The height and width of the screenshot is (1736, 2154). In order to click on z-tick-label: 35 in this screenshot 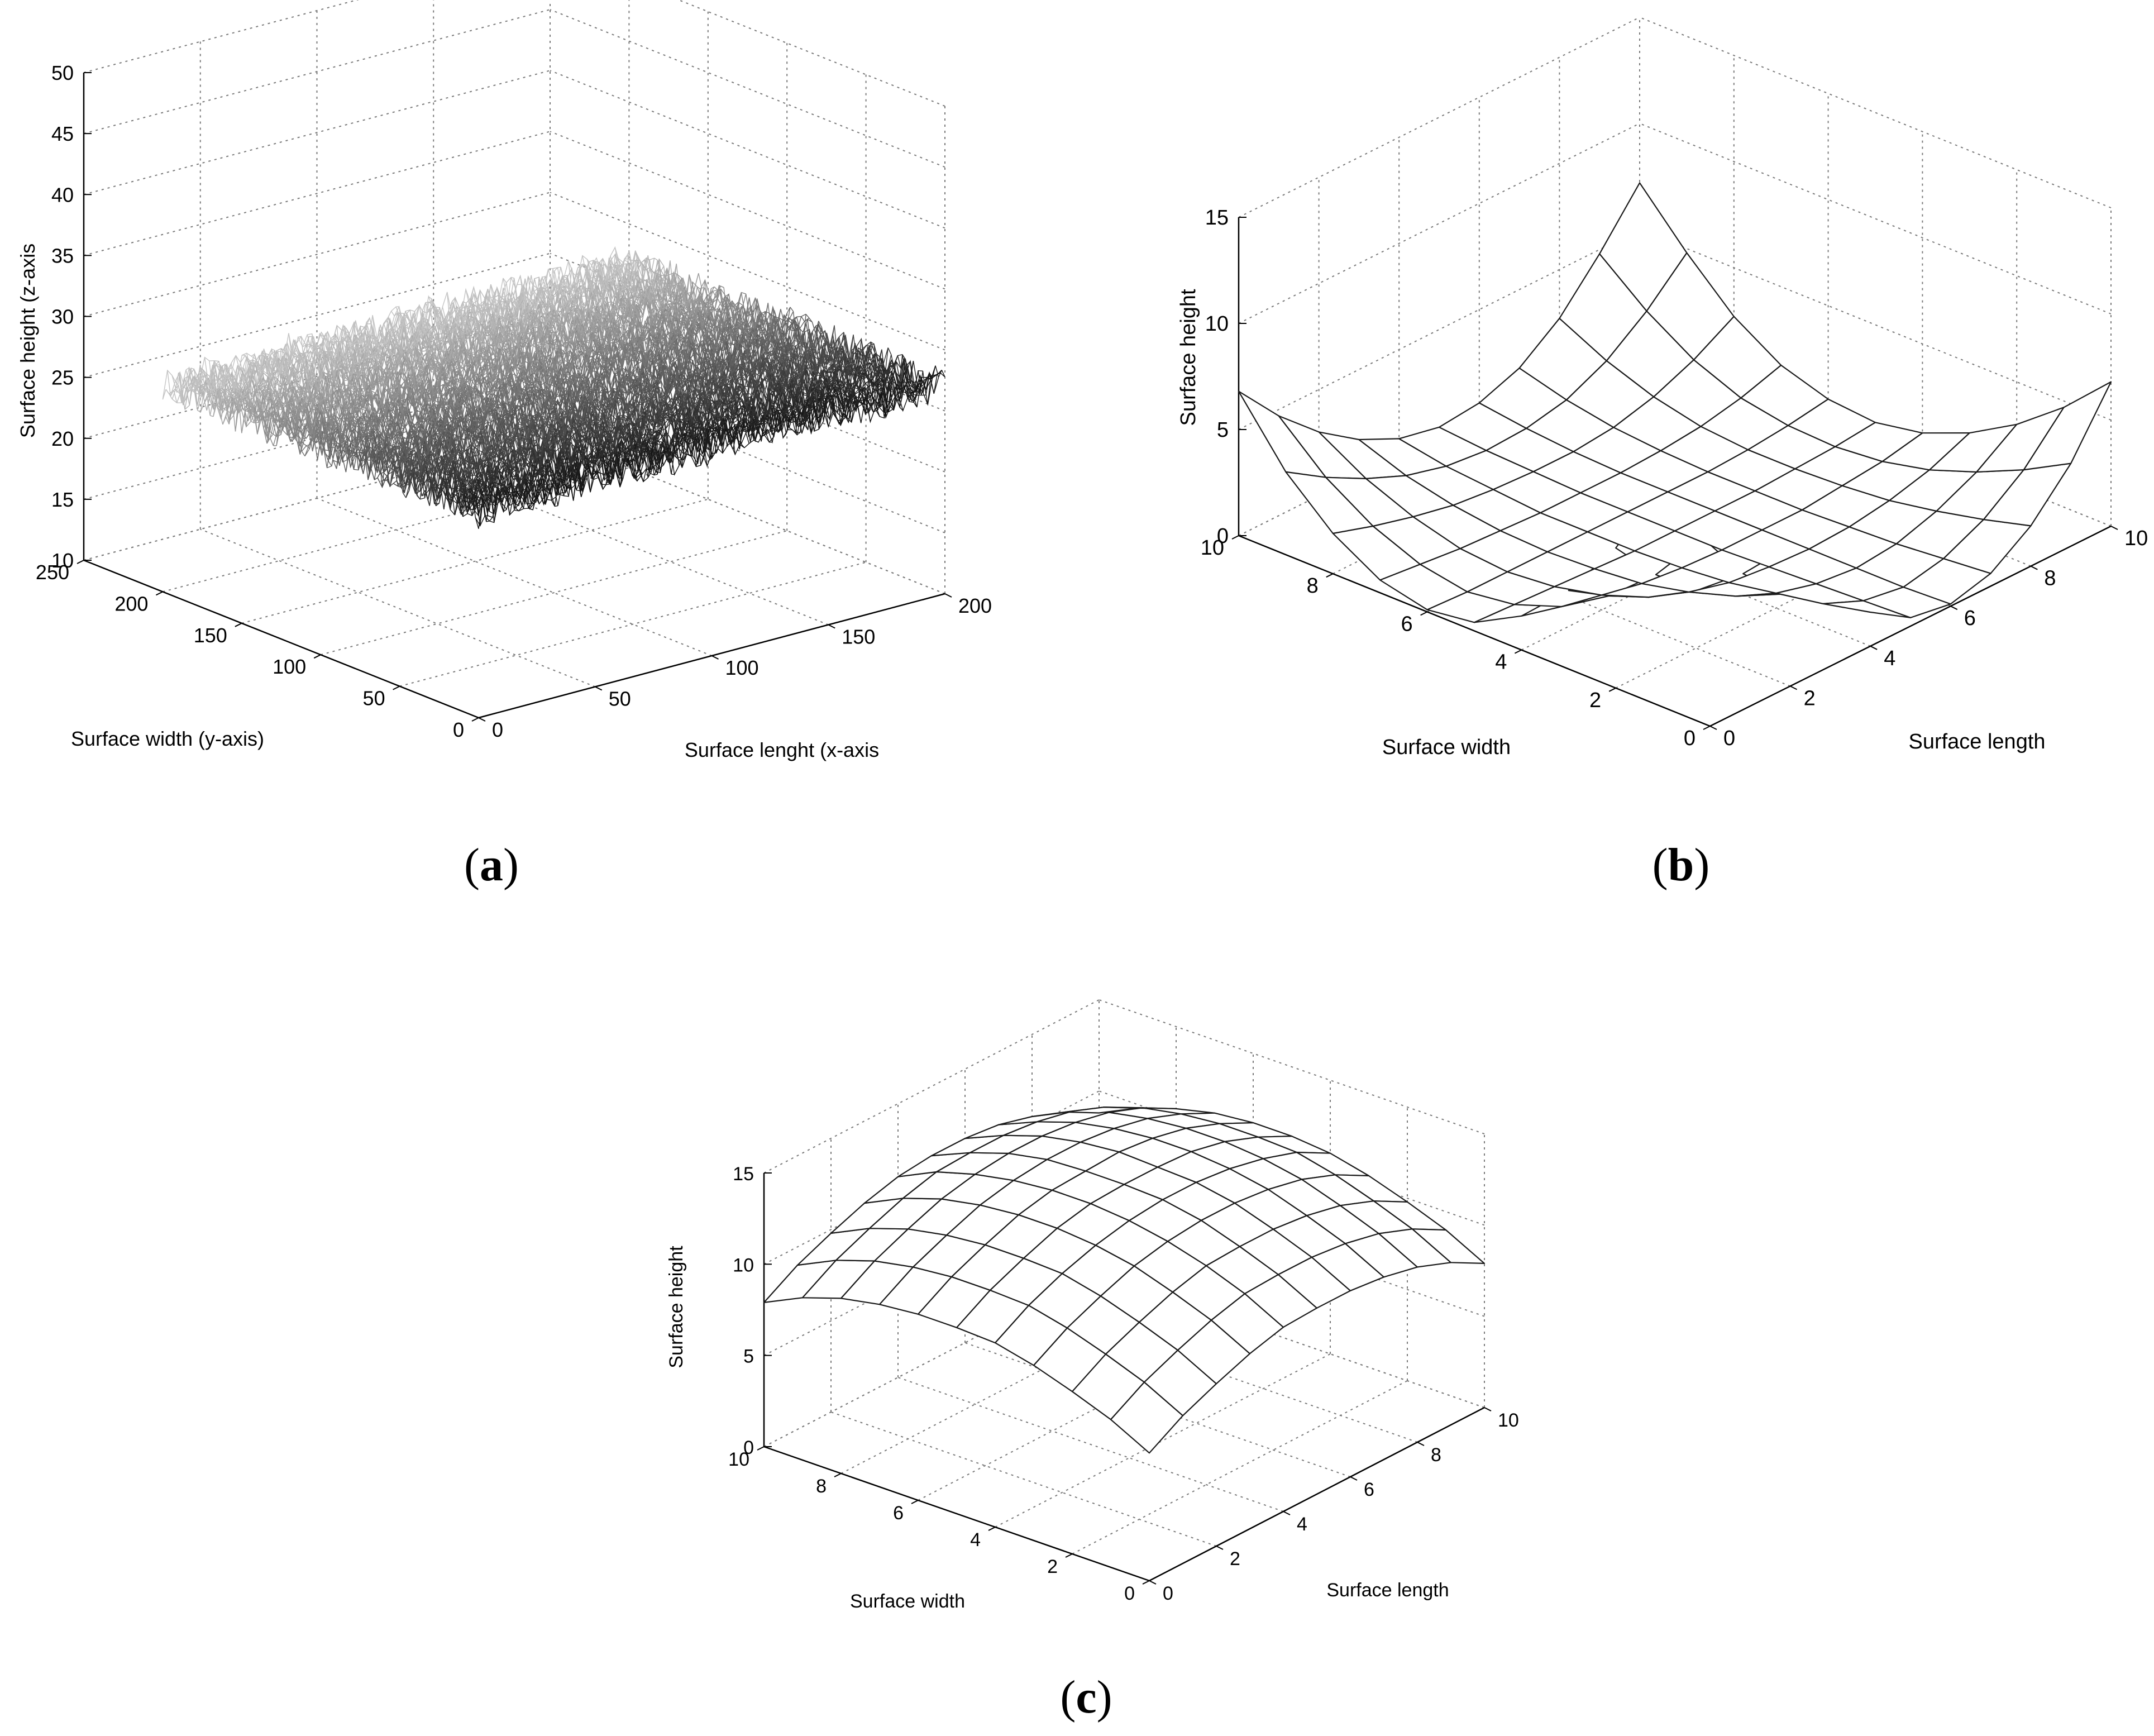, I will do `click(62, 255)`.